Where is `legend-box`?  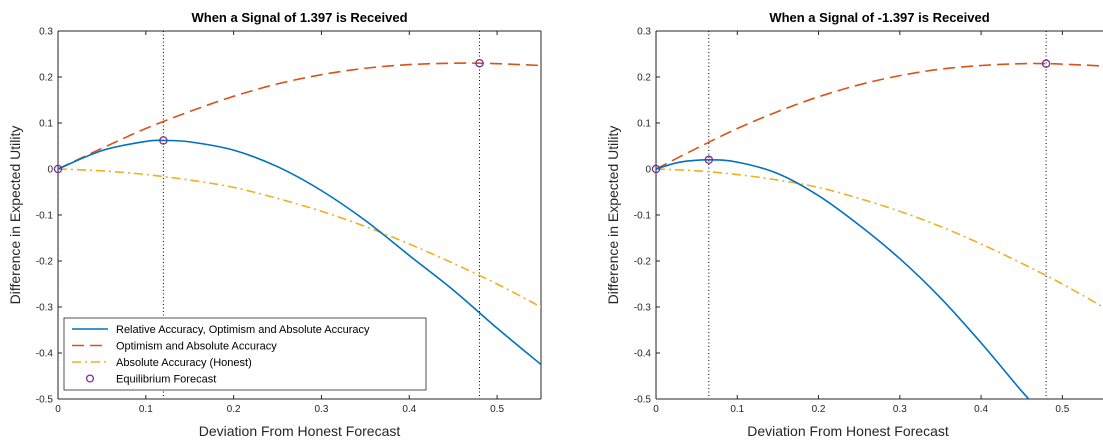 legend-box is located at coordinates (245, 354).